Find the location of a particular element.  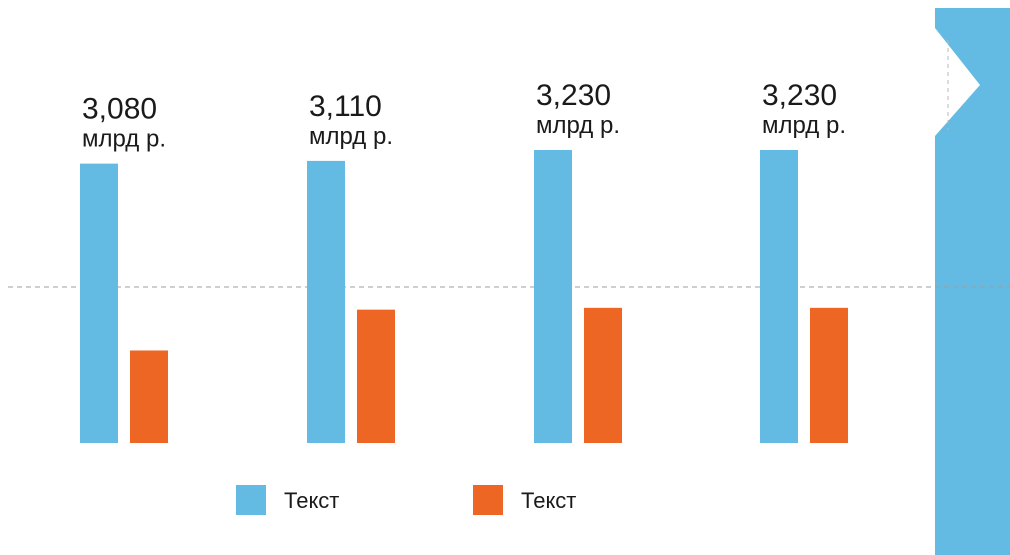

legend-label-1: Текст is located at coordinates (311, 500).